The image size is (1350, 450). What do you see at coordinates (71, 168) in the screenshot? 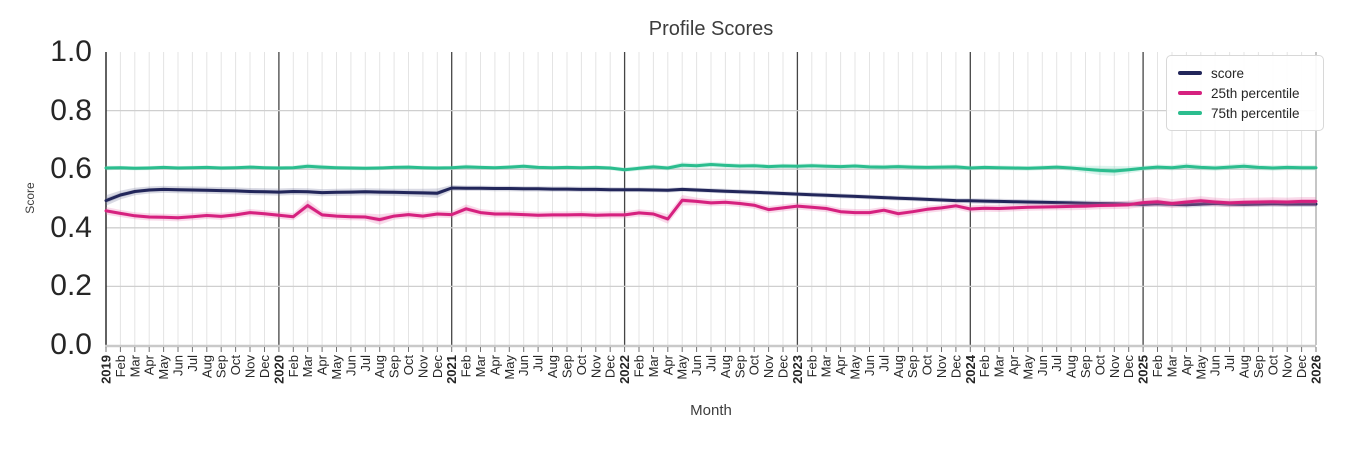
I see `y-tick-label: 0.6` at bounding box center [71, 168].